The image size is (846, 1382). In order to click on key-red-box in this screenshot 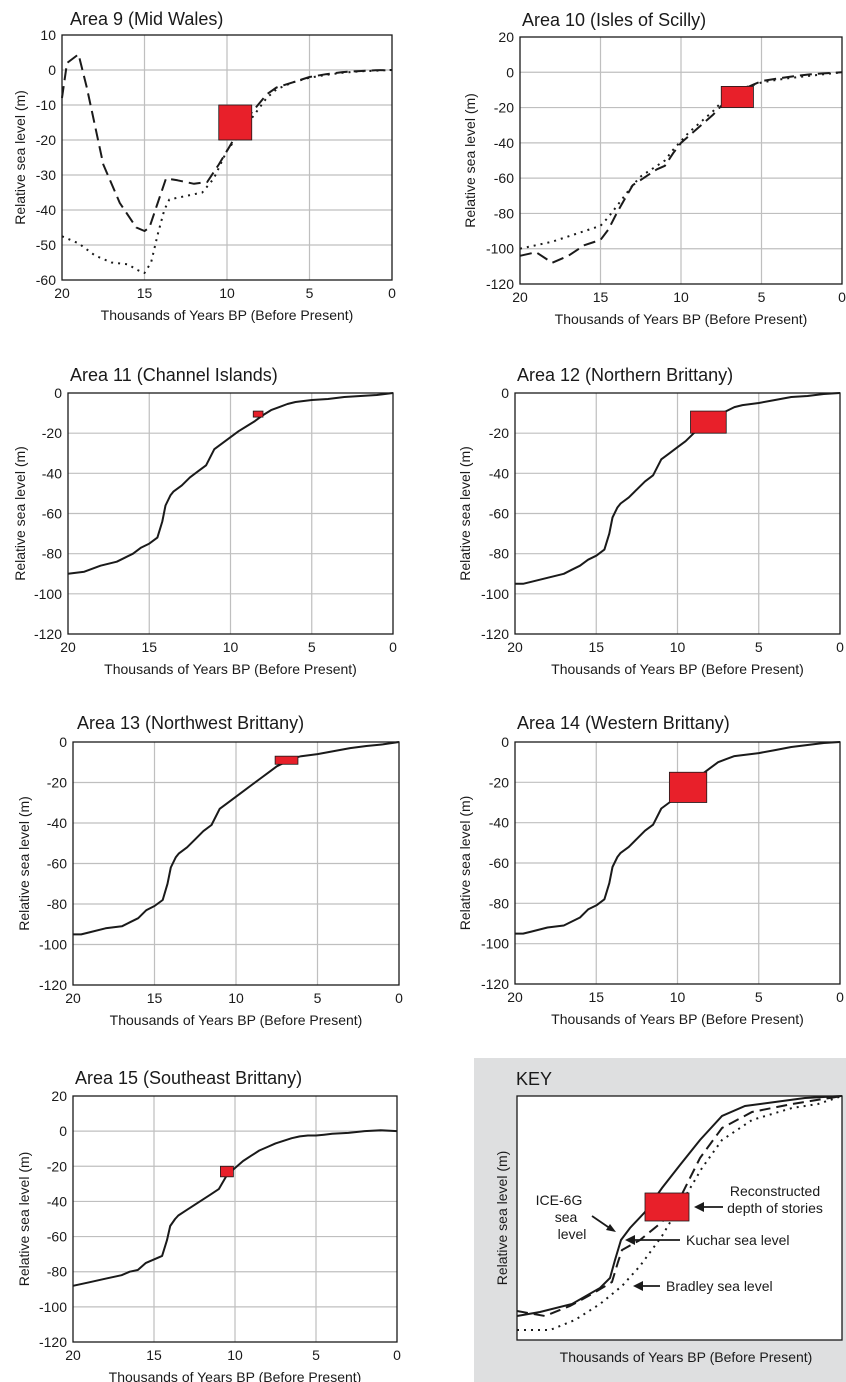, I will do `click(667, 1207)`.